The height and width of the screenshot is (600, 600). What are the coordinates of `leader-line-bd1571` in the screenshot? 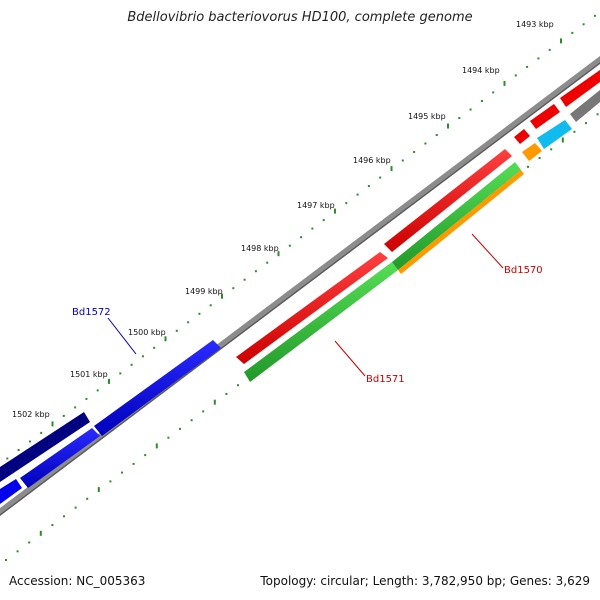 It's located at (350, 358).